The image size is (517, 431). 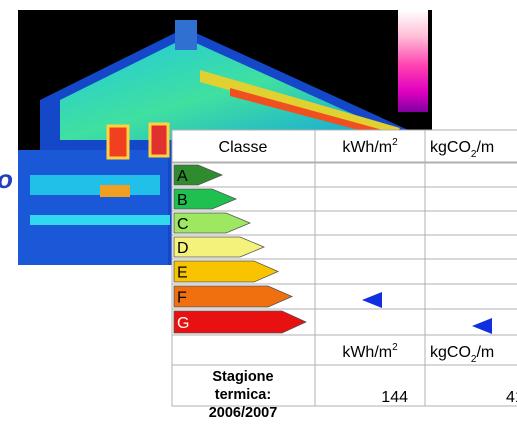 I want to click on season-label: Stagione, so click(x=242, y=377).